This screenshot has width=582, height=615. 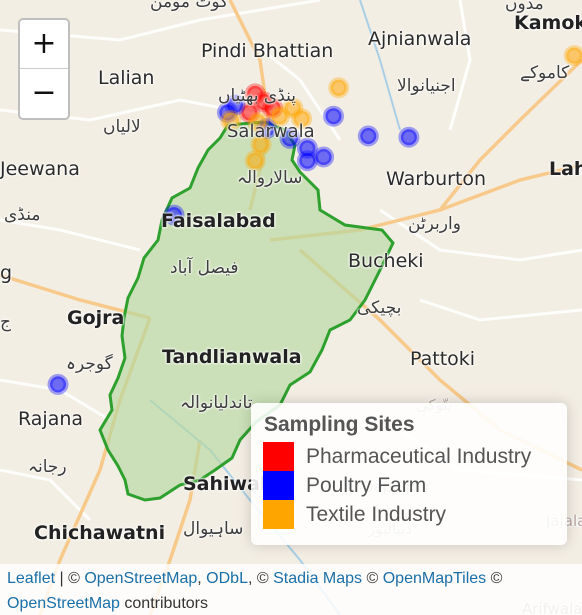 What do you see at coordinates (44, 92) in the screenshot?
I see `zoom-out-button: −` at bounding box center [44, 92].